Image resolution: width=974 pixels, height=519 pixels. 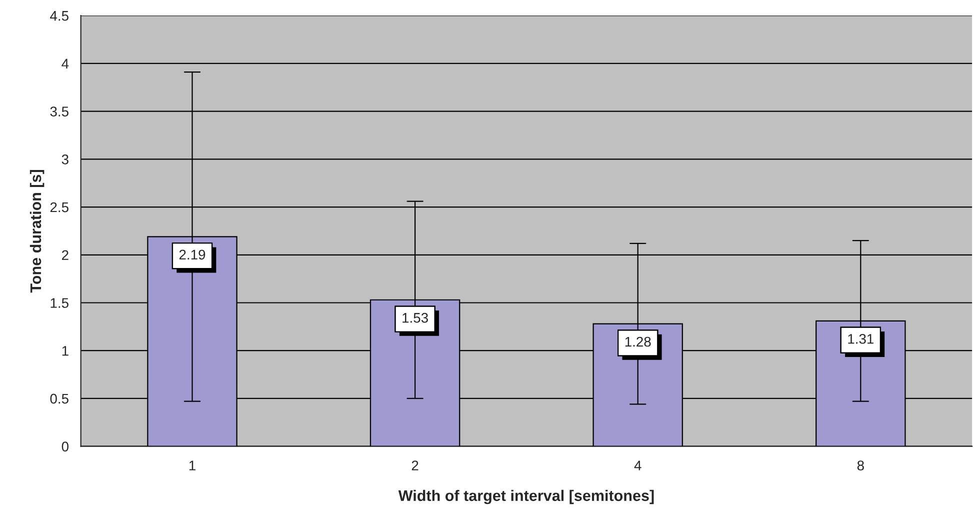 I want to click on data-label: 2.19, so click(x=192, y=255).